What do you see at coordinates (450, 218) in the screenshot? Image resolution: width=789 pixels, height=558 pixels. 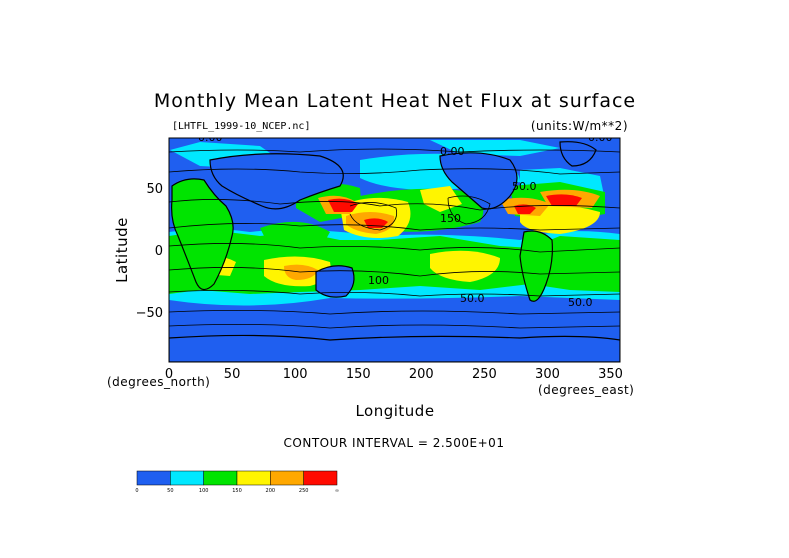 I see `contour-label-4: 150` at bounding box center [450, 218].